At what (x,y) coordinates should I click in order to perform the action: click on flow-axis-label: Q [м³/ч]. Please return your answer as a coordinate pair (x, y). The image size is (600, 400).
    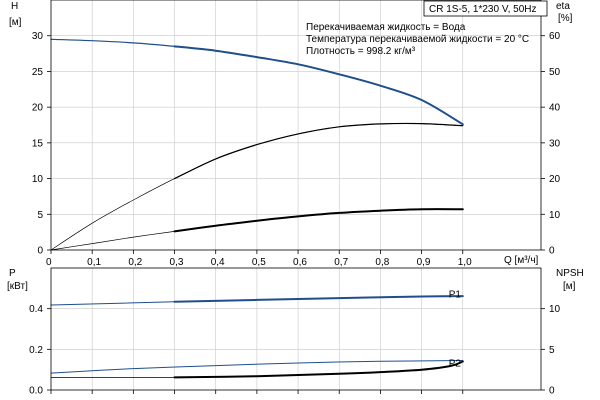
    Looking at the image, I should click on (521, 260).